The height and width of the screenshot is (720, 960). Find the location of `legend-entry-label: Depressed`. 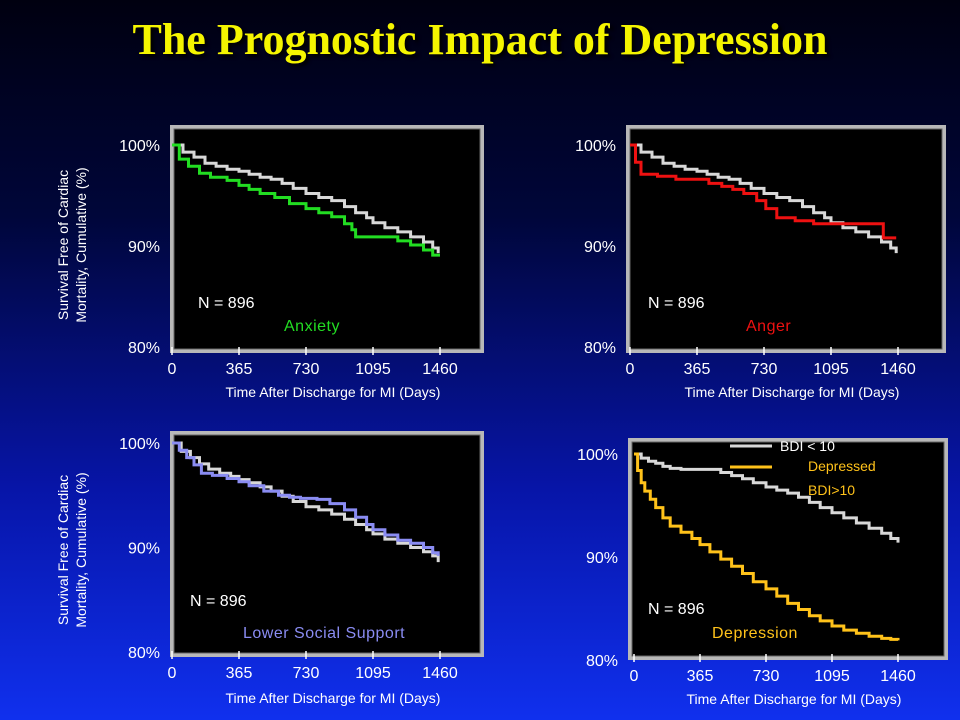

legend-entry-label: Depressed is located at coordinates (842, 466).